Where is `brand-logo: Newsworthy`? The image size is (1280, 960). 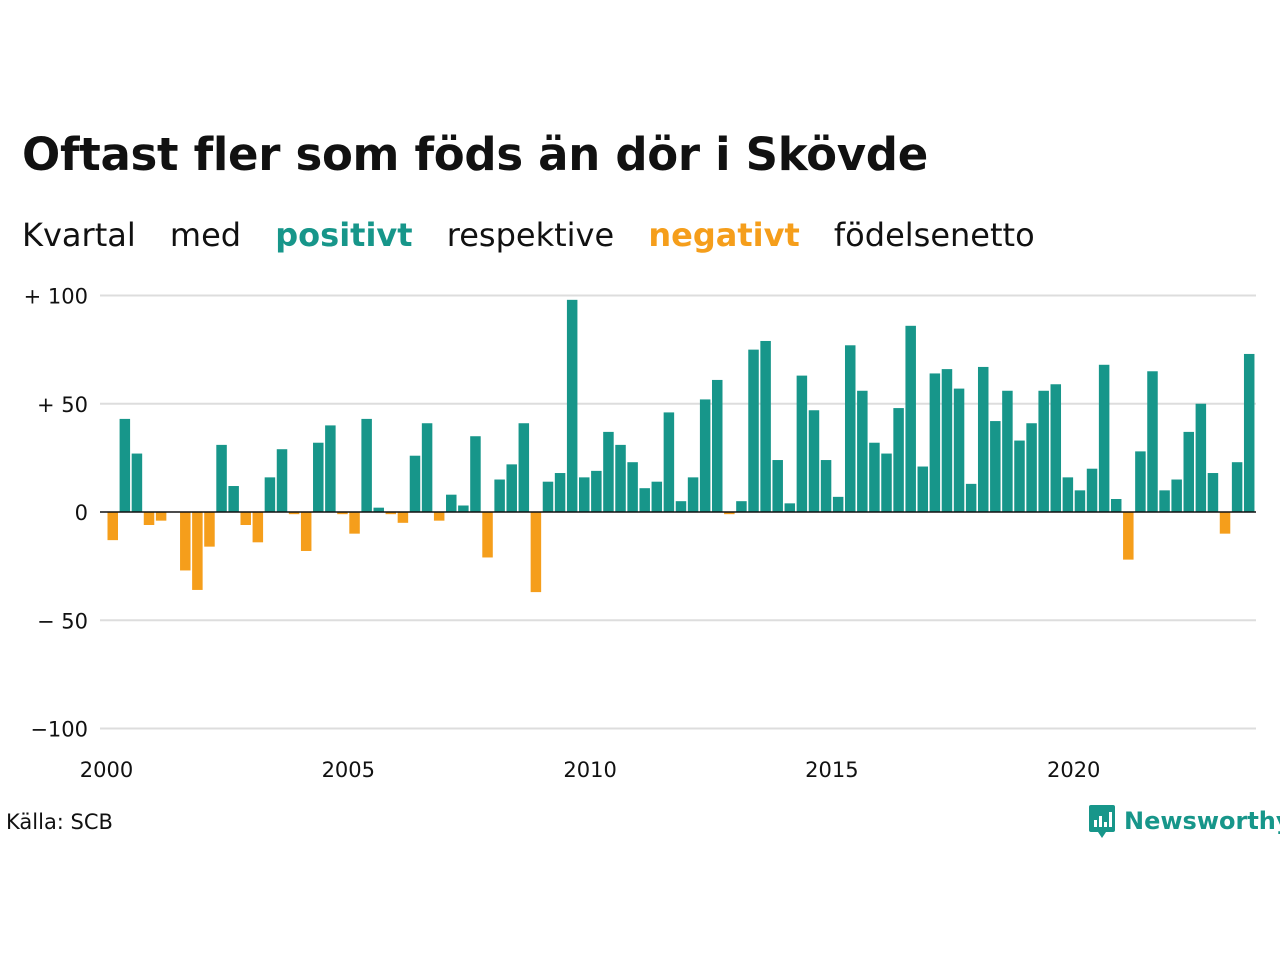 brand-logo: Newsworthy is located at coordinates (1184, 821).